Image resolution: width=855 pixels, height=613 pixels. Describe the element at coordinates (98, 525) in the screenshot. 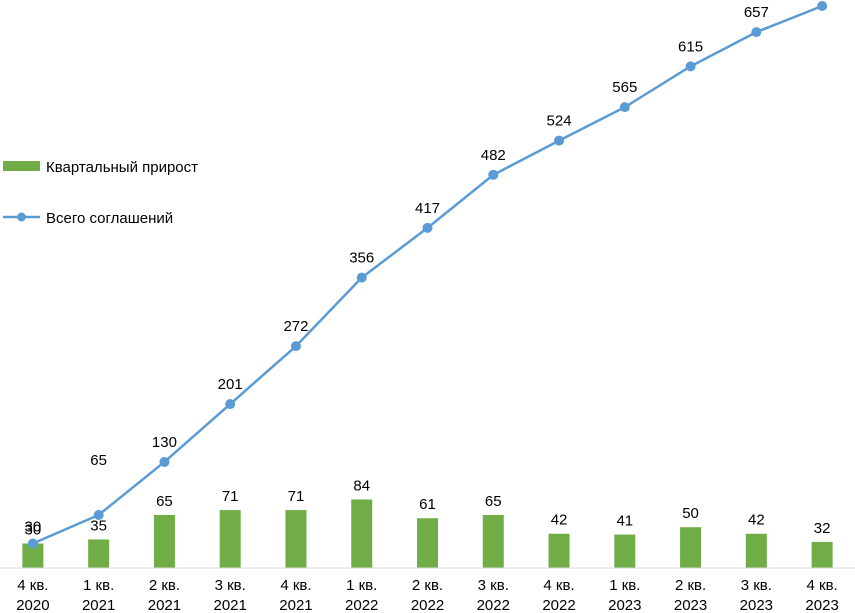

I see `bar-value-label: 35` at that location.